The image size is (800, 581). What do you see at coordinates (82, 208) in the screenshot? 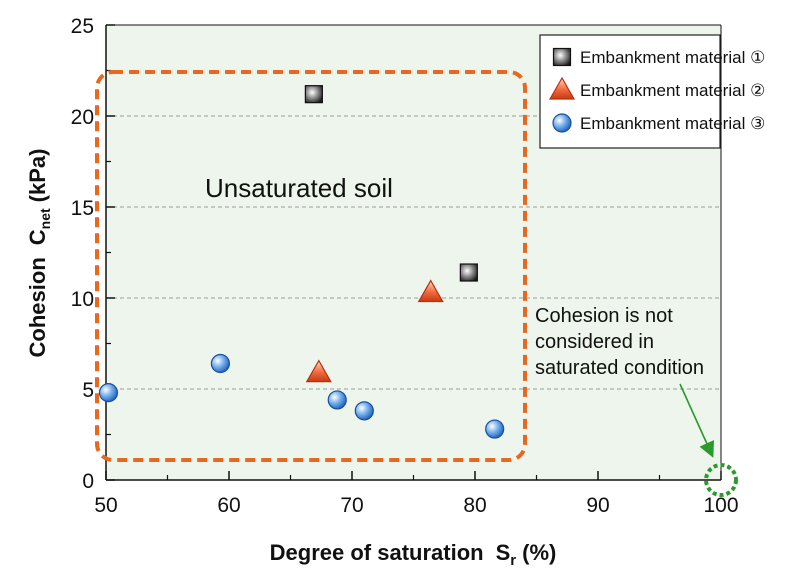
I see `y-tick-label: 15` at bounding box center [82, 208].